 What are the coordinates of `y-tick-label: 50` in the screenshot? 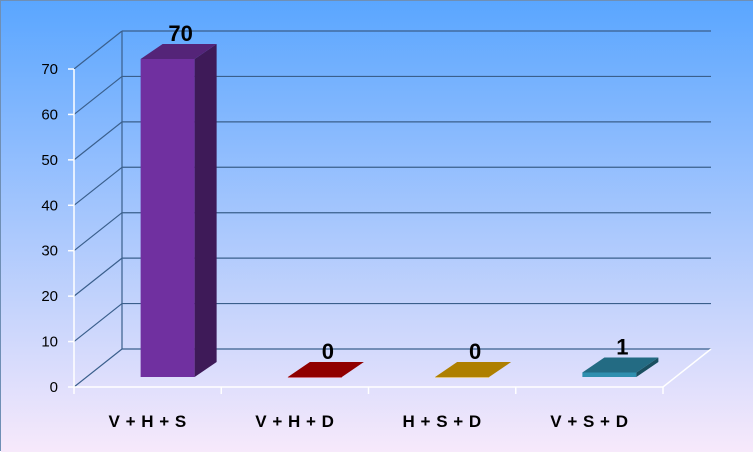 It's located at (49, 160).